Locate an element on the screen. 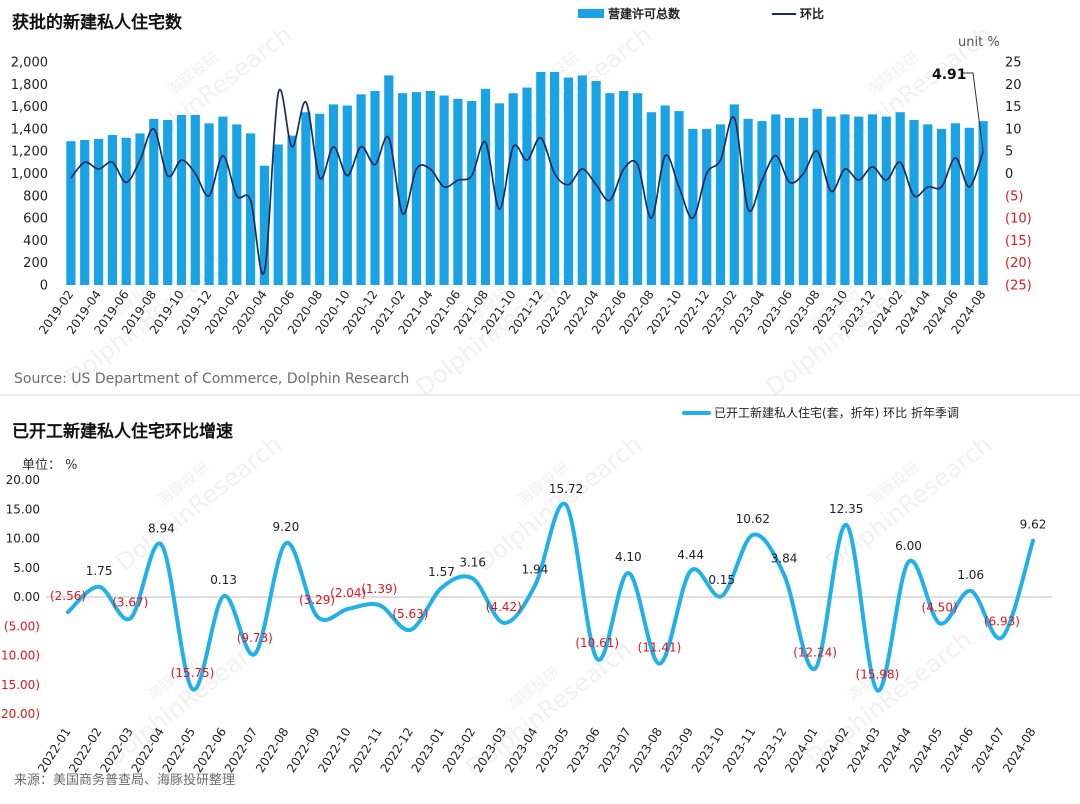  right-axis-tick-label: (20) is located at coordinates (1018, 263).